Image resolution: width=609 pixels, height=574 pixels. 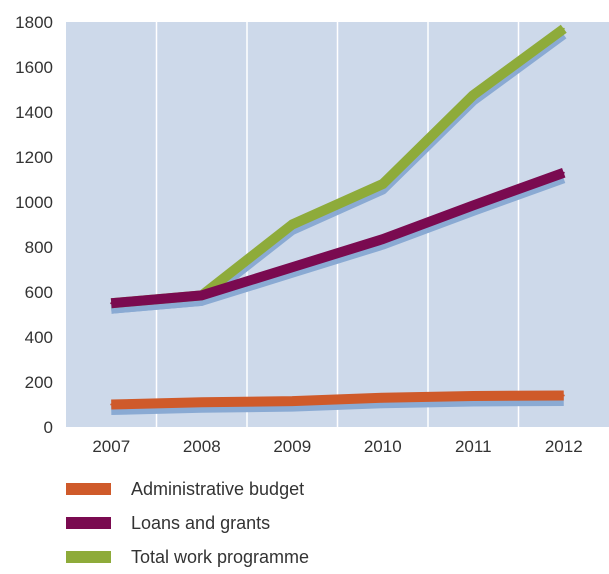 I want to click on y-tick-label: 0, so click(x=48, y=427).